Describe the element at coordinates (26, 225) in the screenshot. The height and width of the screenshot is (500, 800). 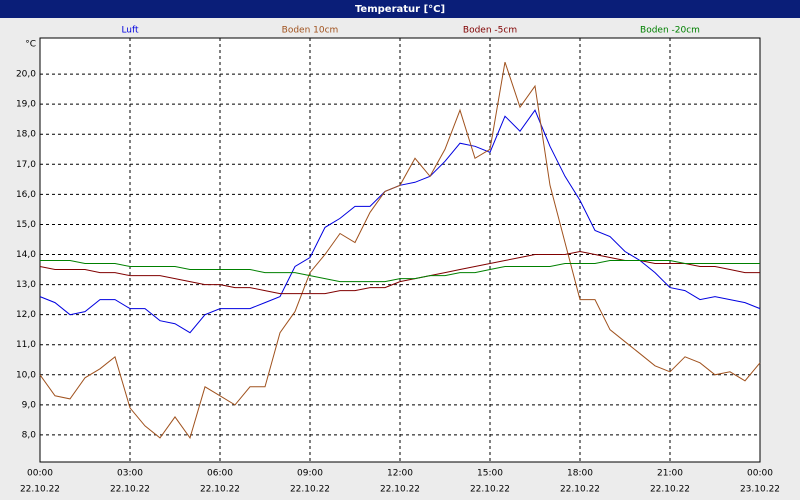
I see `y-tick-label: 15,0` at that location.